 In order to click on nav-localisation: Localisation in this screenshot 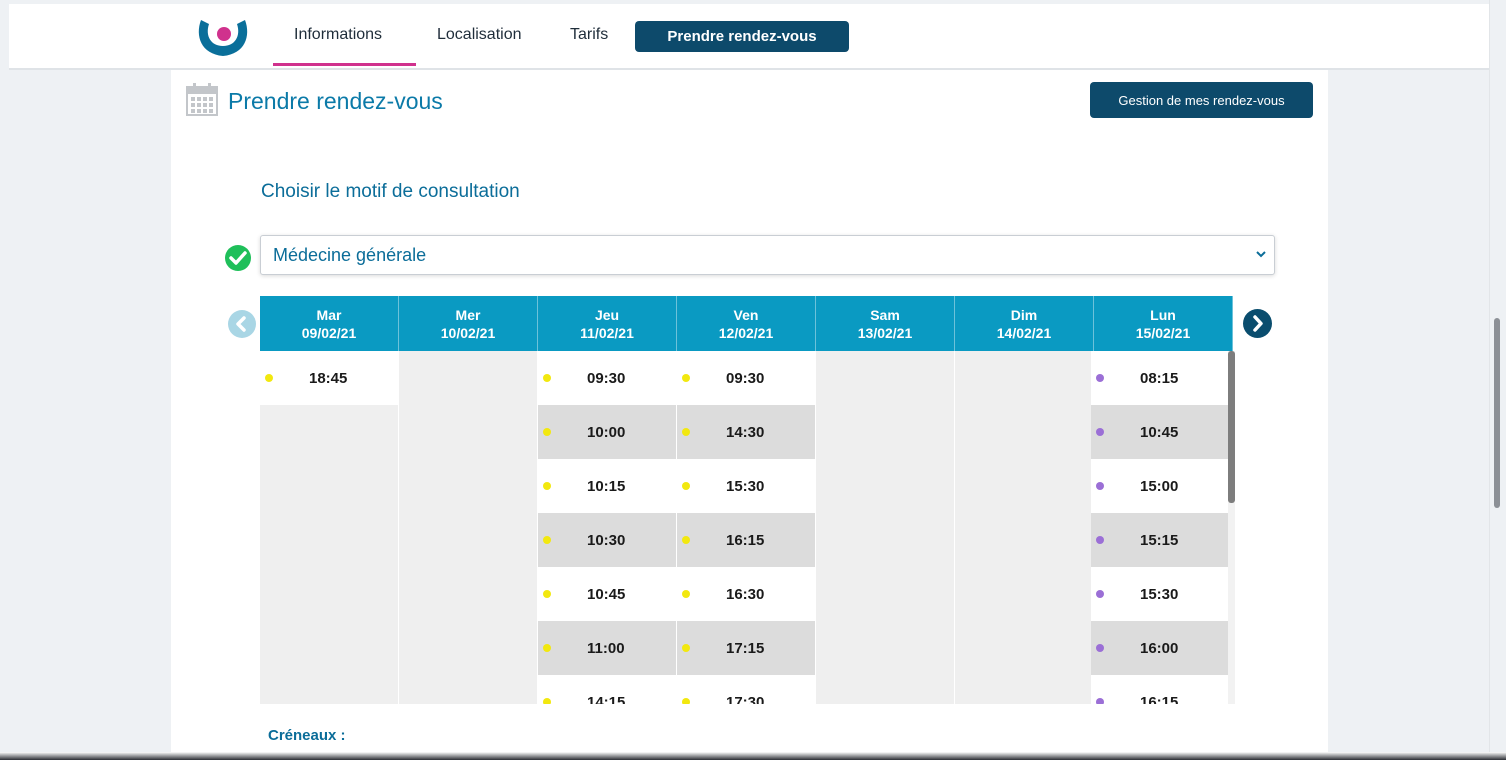, I will do `click(479, 34)`.